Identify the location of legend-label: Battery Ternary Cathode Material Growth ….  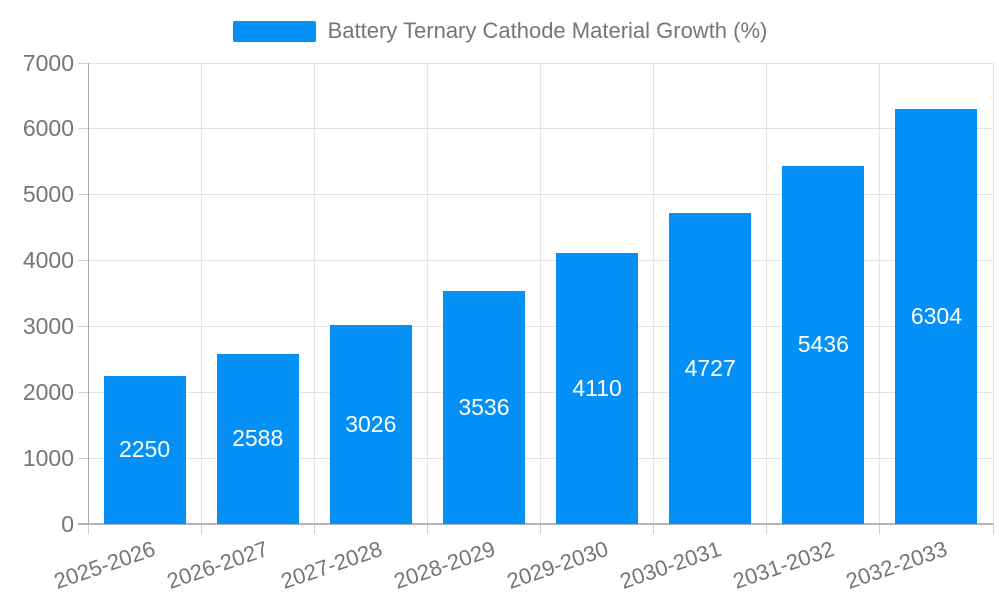
(547, 30).